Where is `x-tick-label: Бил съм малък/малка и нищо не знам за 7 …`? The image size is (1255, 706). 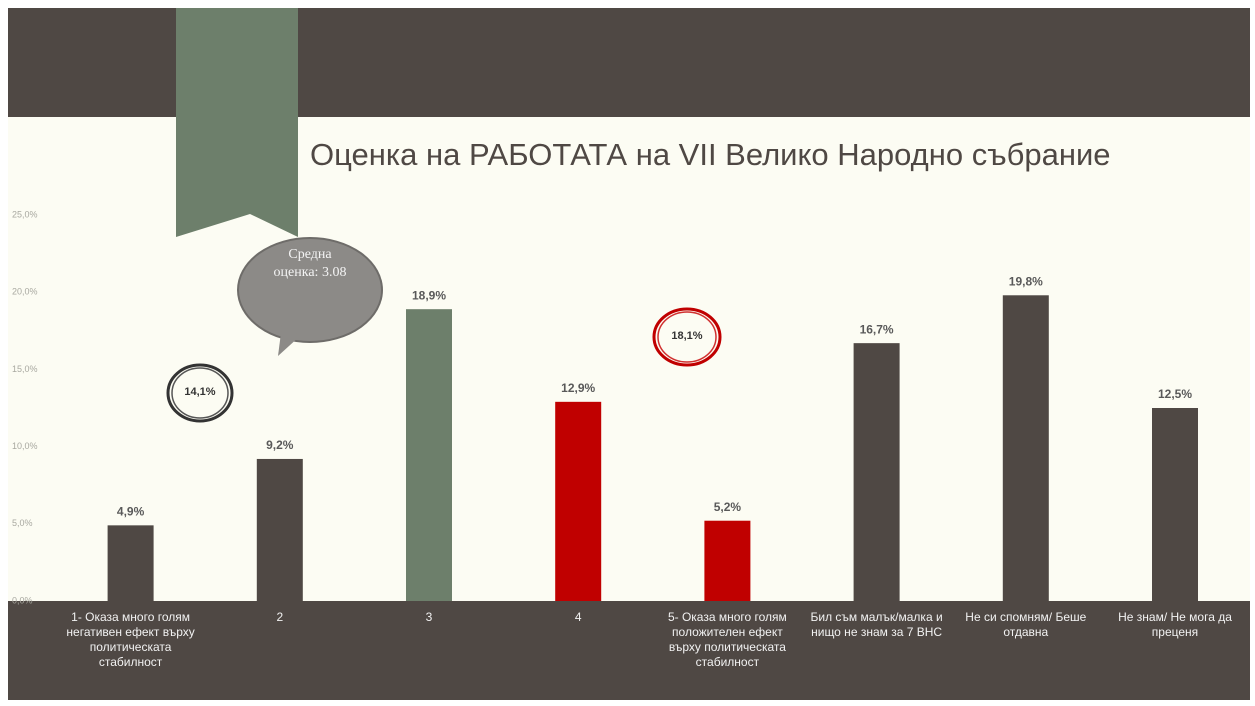
x-tick-label: Бил съм малък/малка и нищо не знам за 7 … is located at coordinates (876, 624).